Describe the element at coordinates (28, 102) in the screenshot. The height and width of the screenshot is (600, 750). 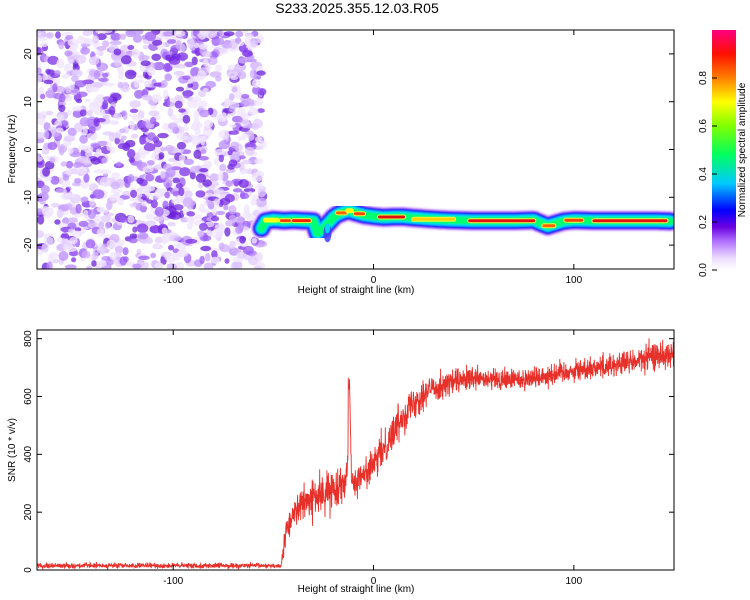
I see `y-tick-label: 10` at that location.